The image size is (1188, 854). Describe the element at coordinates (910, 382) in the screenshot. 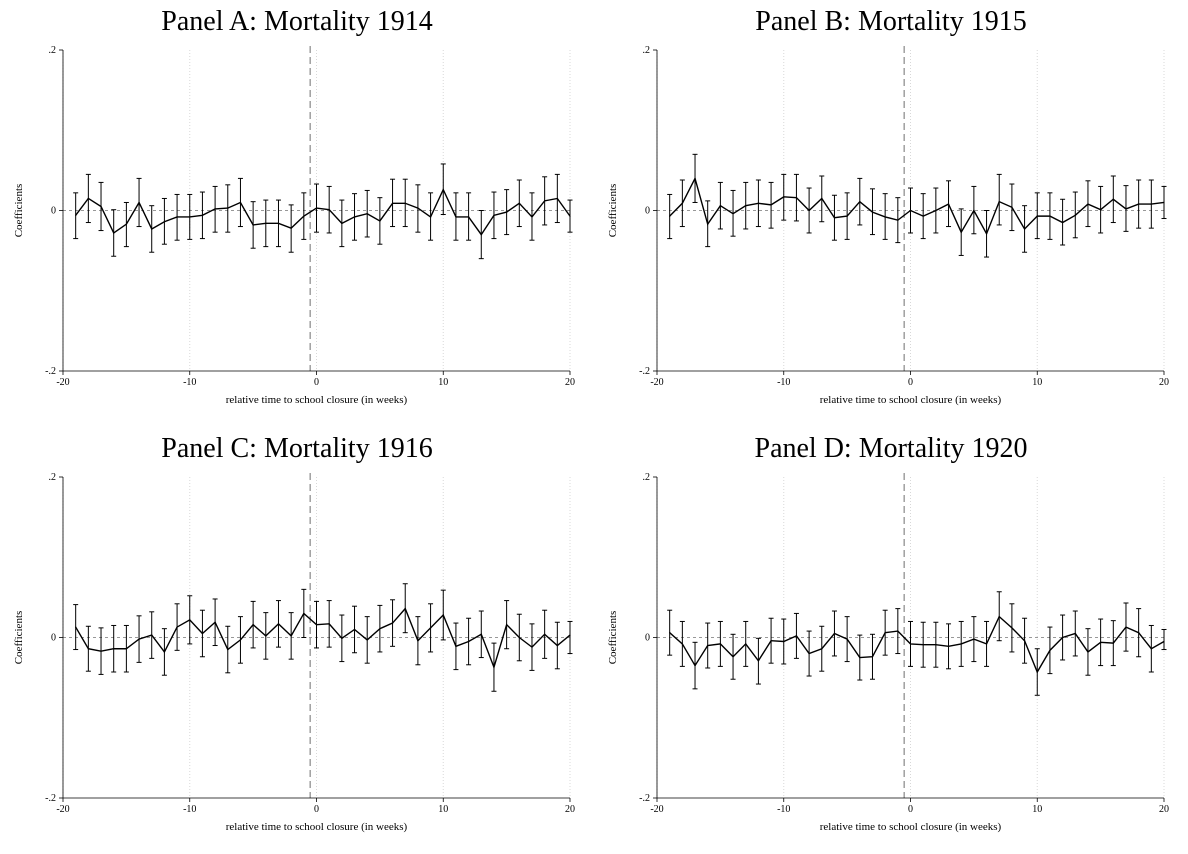

I see `x-tick-label: 0` at that location.